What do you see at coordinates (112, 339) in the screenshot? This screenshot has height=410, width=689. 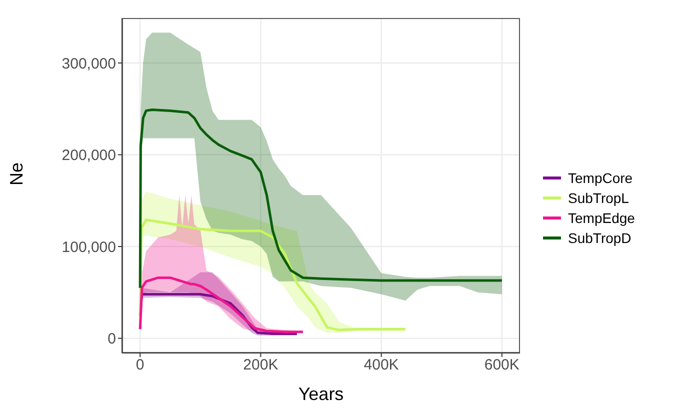 I see `y-tick-label: 0` at bounding box center [112, 339].